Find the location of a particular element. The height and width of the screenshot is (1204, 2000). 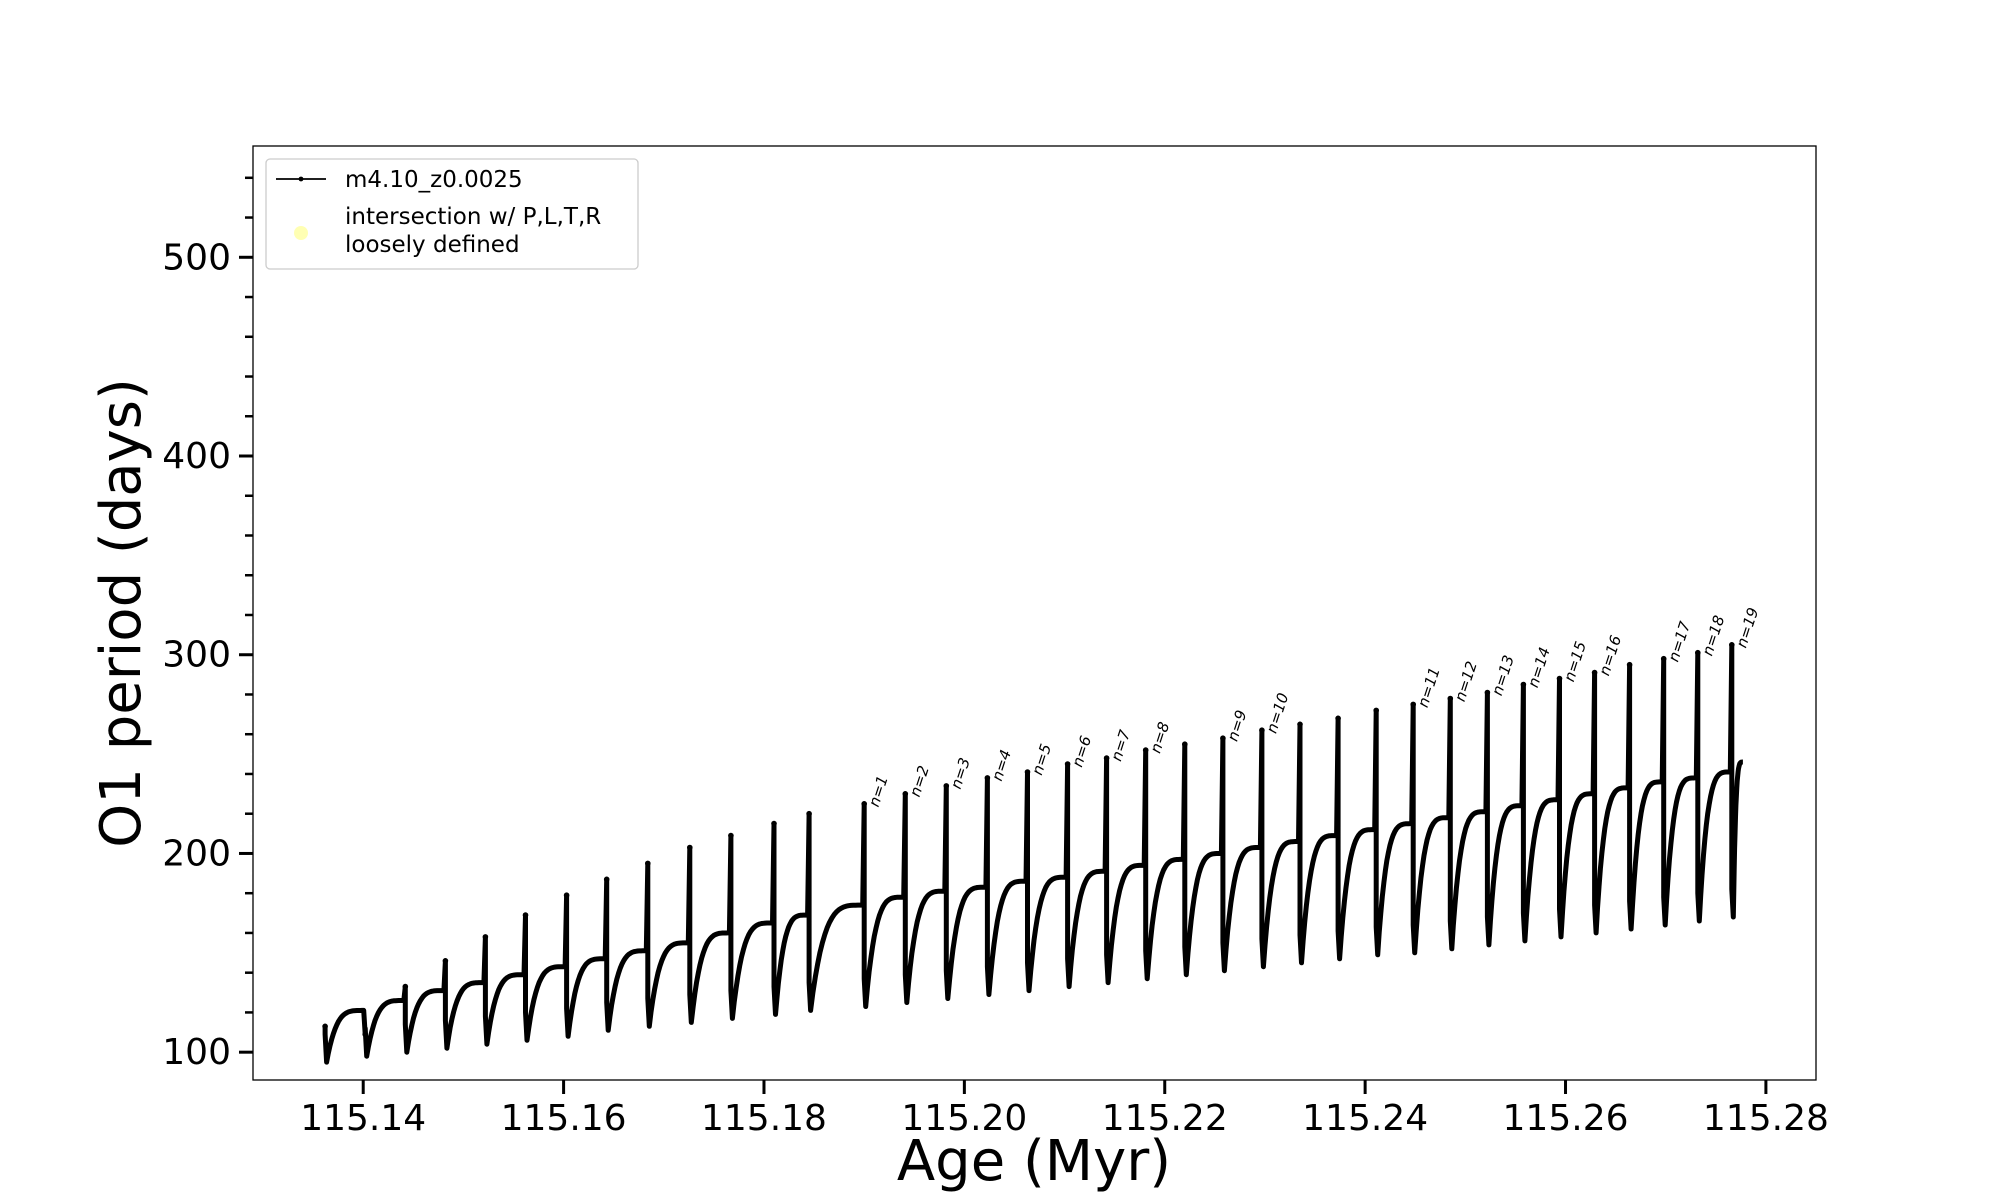

cycle-annotation: n=13 is located at coordinates (1503, 675).